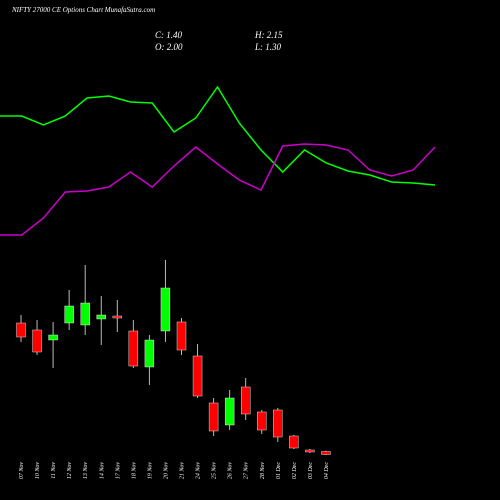  Describe the element at coordinates (169, 35) in the screenshot. I see `summary-close: C: 1.40` at that location.